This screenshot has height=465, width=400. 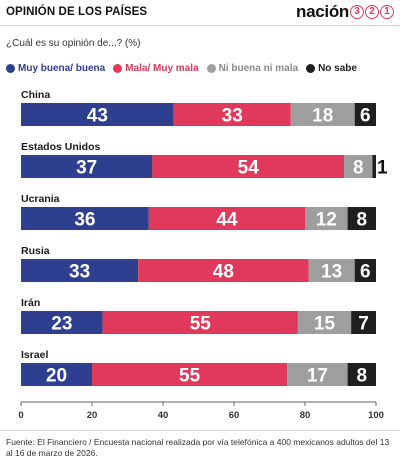 What do you see at coordinates (73, 43) in the screenshot?
I see `chart-subtitle: ¿Cuál es su opinión de...? (%)` at bounding box center [73, 43].